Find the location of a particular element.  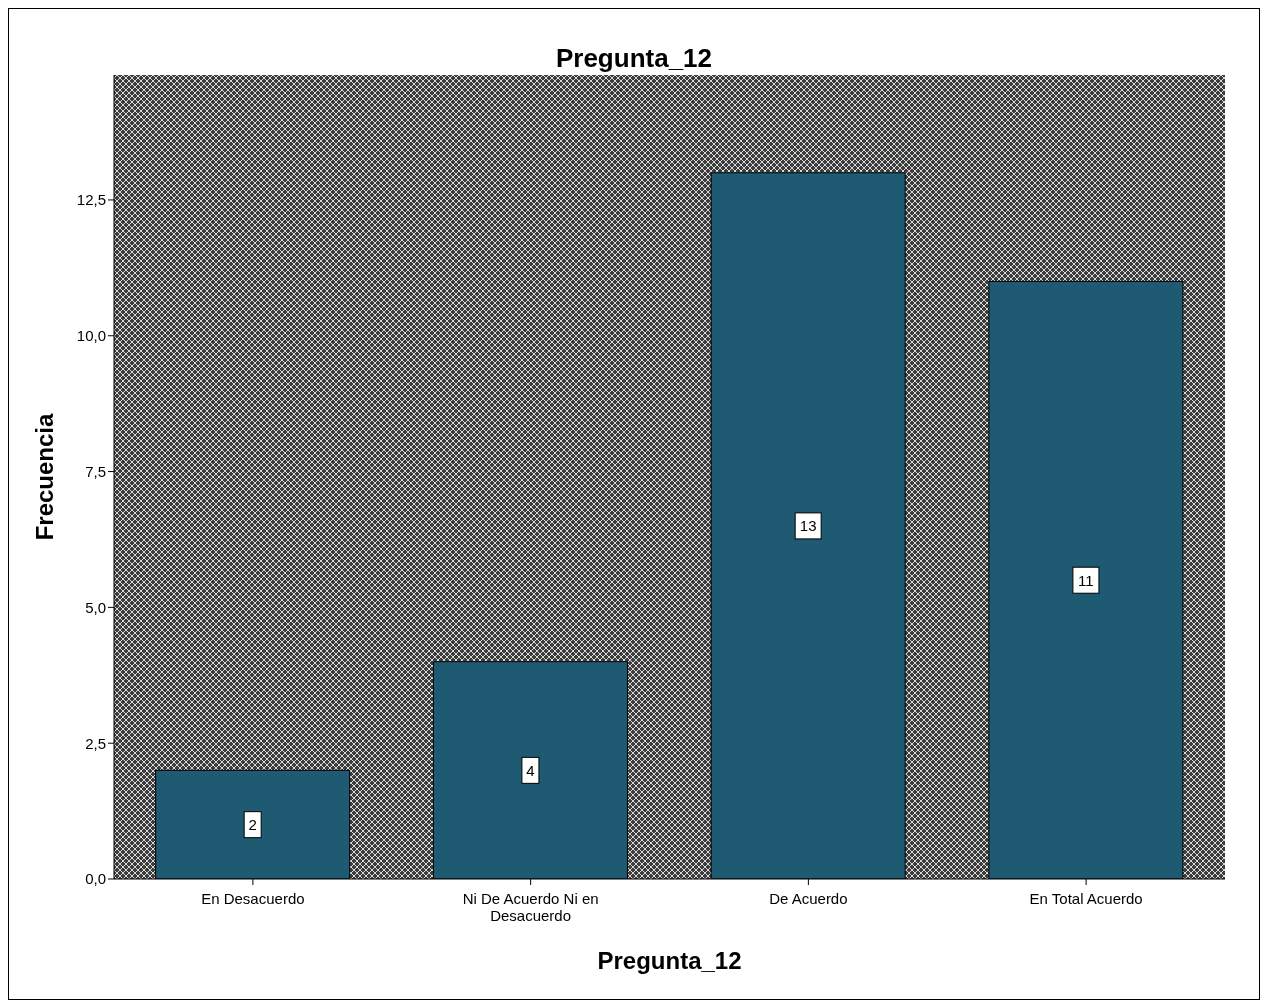

x-tick-label: En Desacuerdo is located at coordinates (253, 898).